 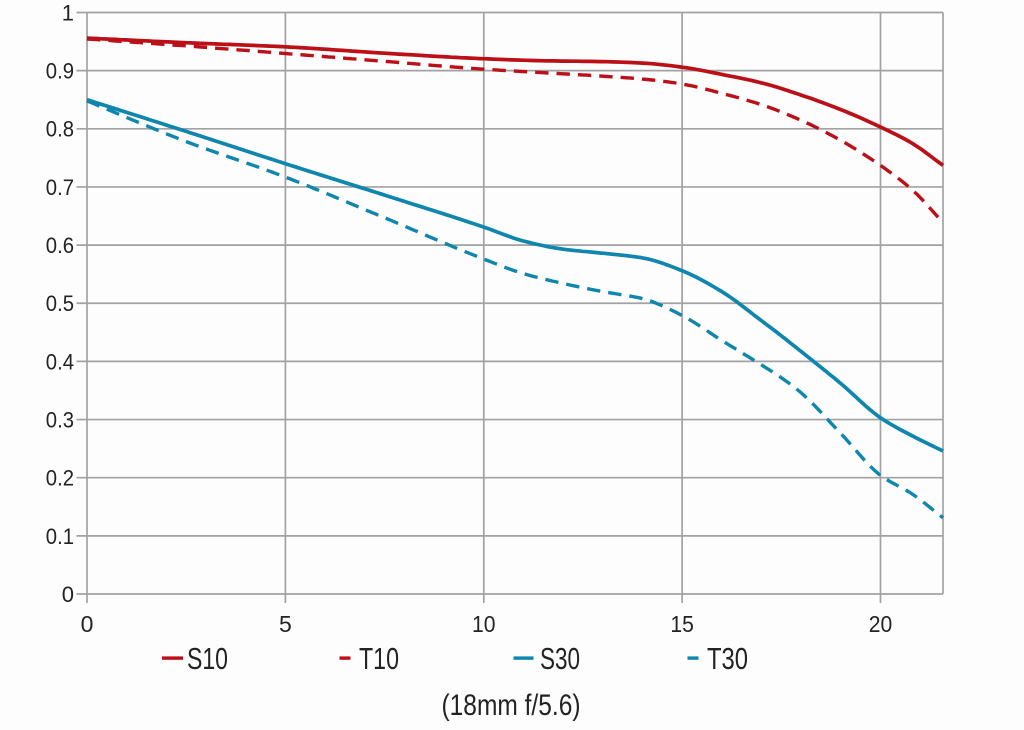 I want to click on svg-text: 0.3, so click(x=60, y=420).